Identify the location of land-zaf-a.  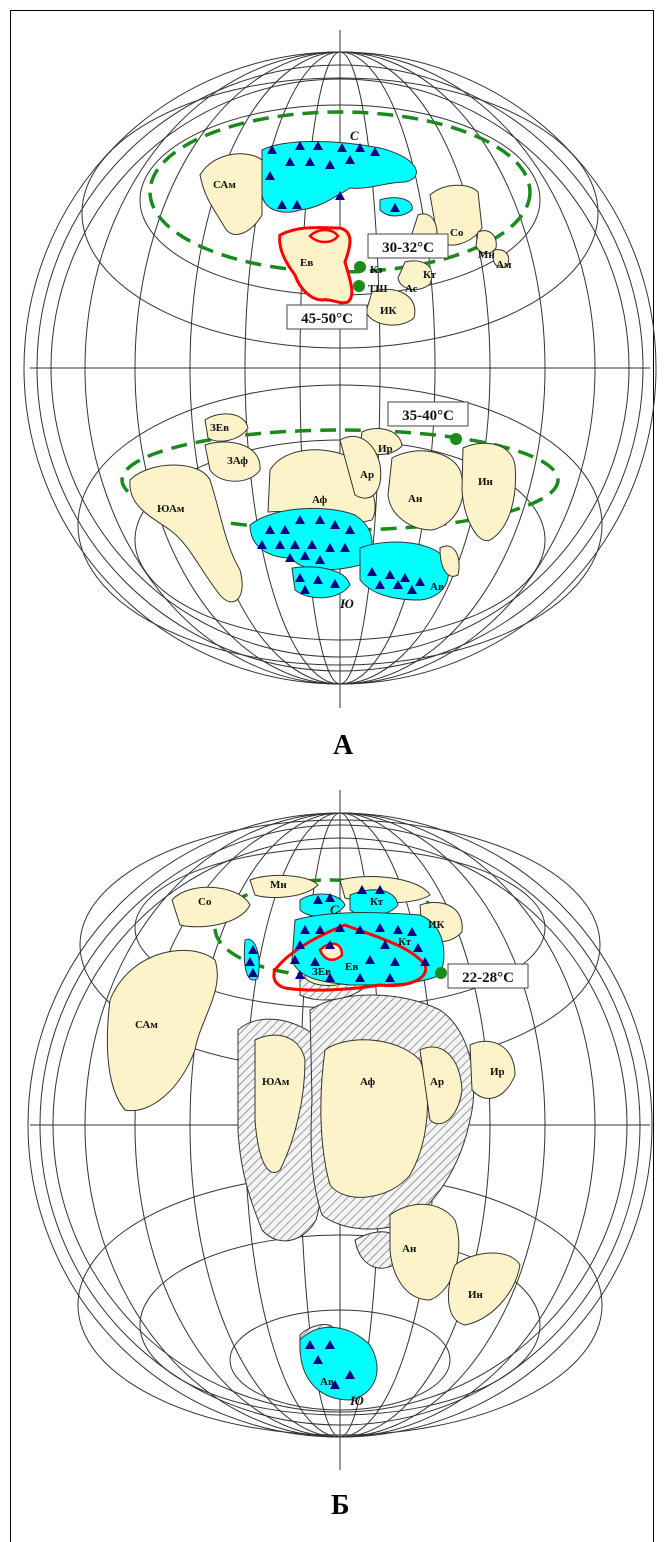
(232, 461).